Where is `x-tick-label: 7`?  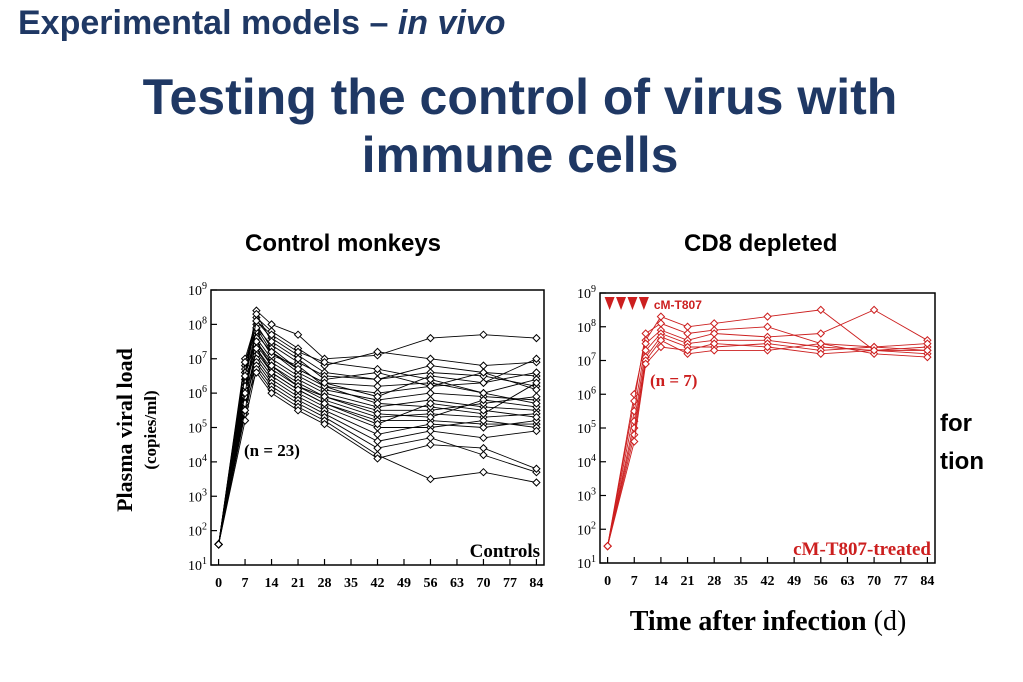 x-tick-label: 7 is located at coordinates (245, 583).